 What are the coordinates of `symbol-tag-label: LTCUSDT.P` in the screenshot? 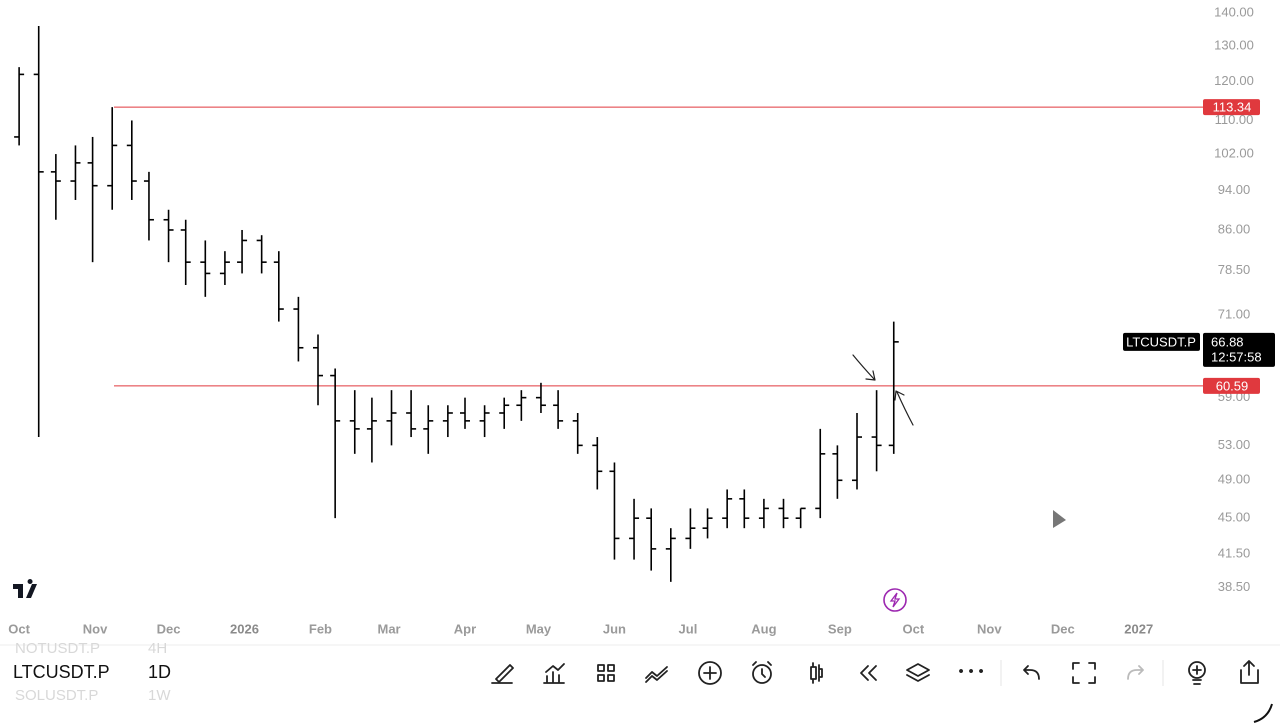 It's located at (1161, 341).